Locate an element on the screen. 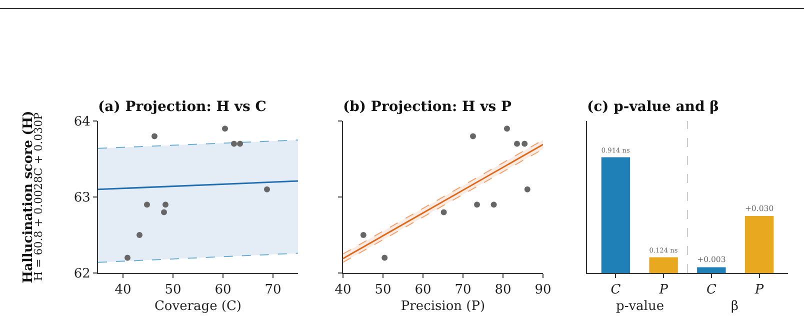 This screenshot has height=319, width=804. y-tick-label: 63 is located at coordinates (82, 198).